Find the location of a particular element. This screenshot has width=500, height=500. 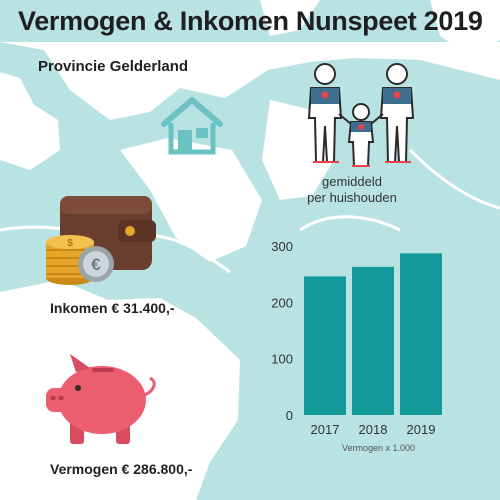

bar-2017 is located at coordinates (325, 345).